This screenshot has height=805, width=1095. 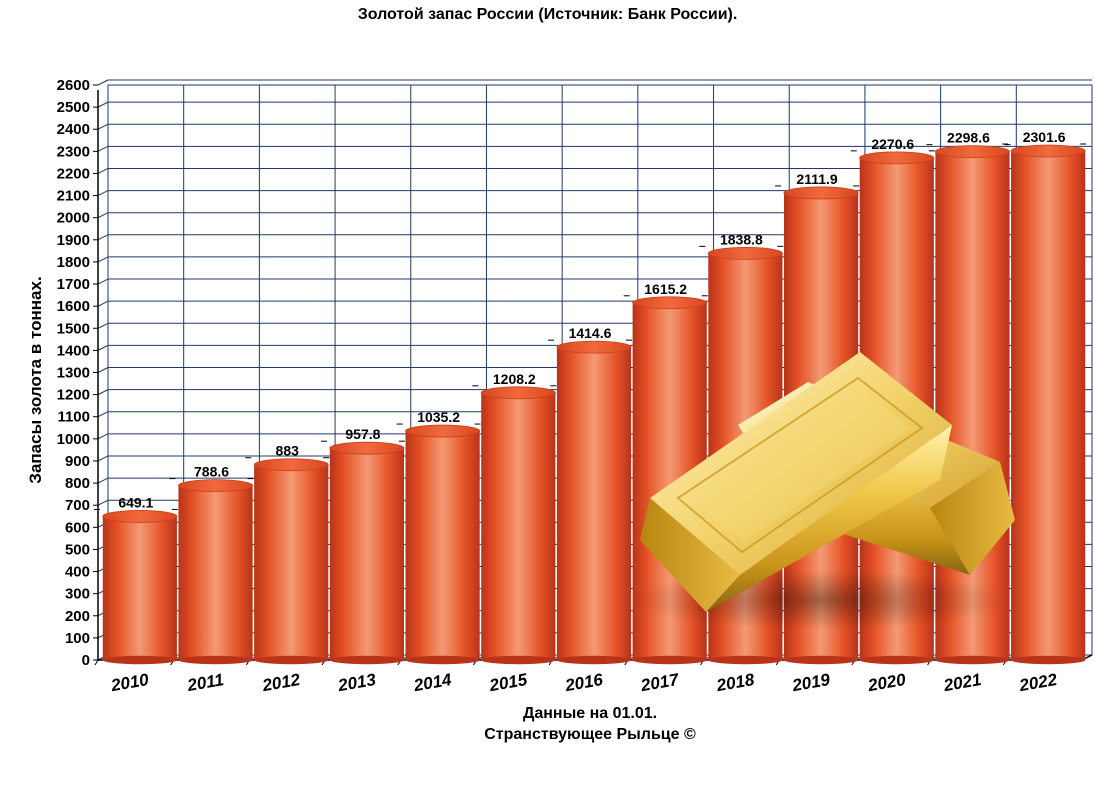 What do you see at coordinates (86, 660) in the screenshot?
I see `y-tick-label: 0` at bounding box center [86, 660].